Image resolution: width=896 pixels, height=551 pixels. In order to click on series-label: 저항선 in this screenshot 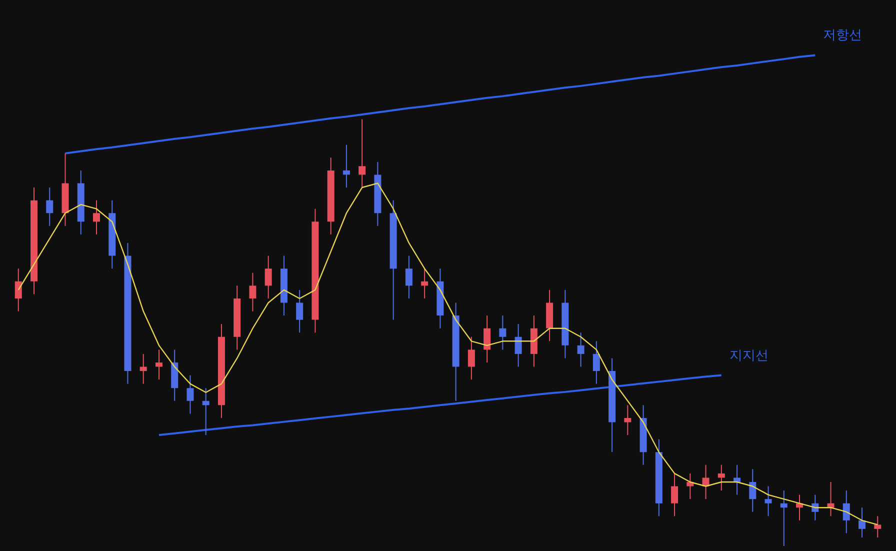, I will do `click(842, 36)`.